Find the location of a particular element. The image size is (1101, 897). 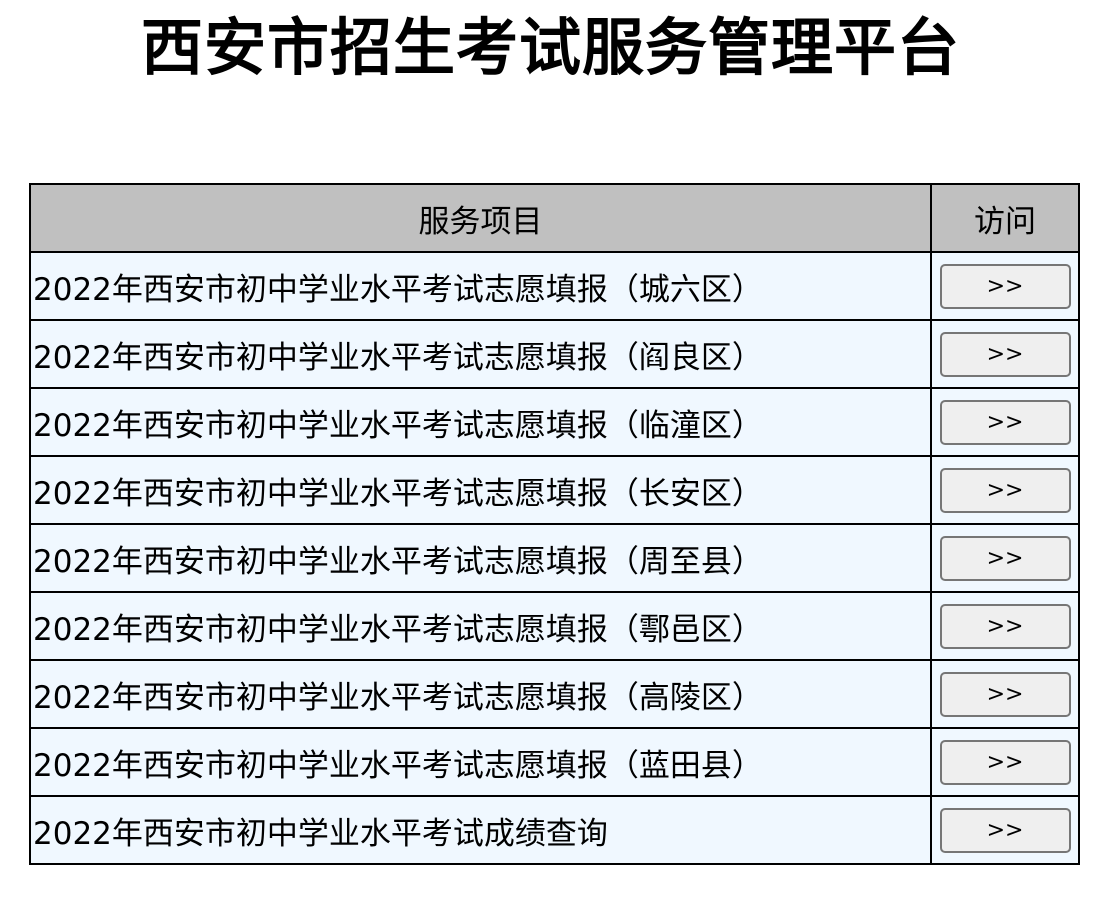

table-row: 2022年西安市初中学业水平考试志愿填报（阎良区） >> is located at coordinates (554, 354).